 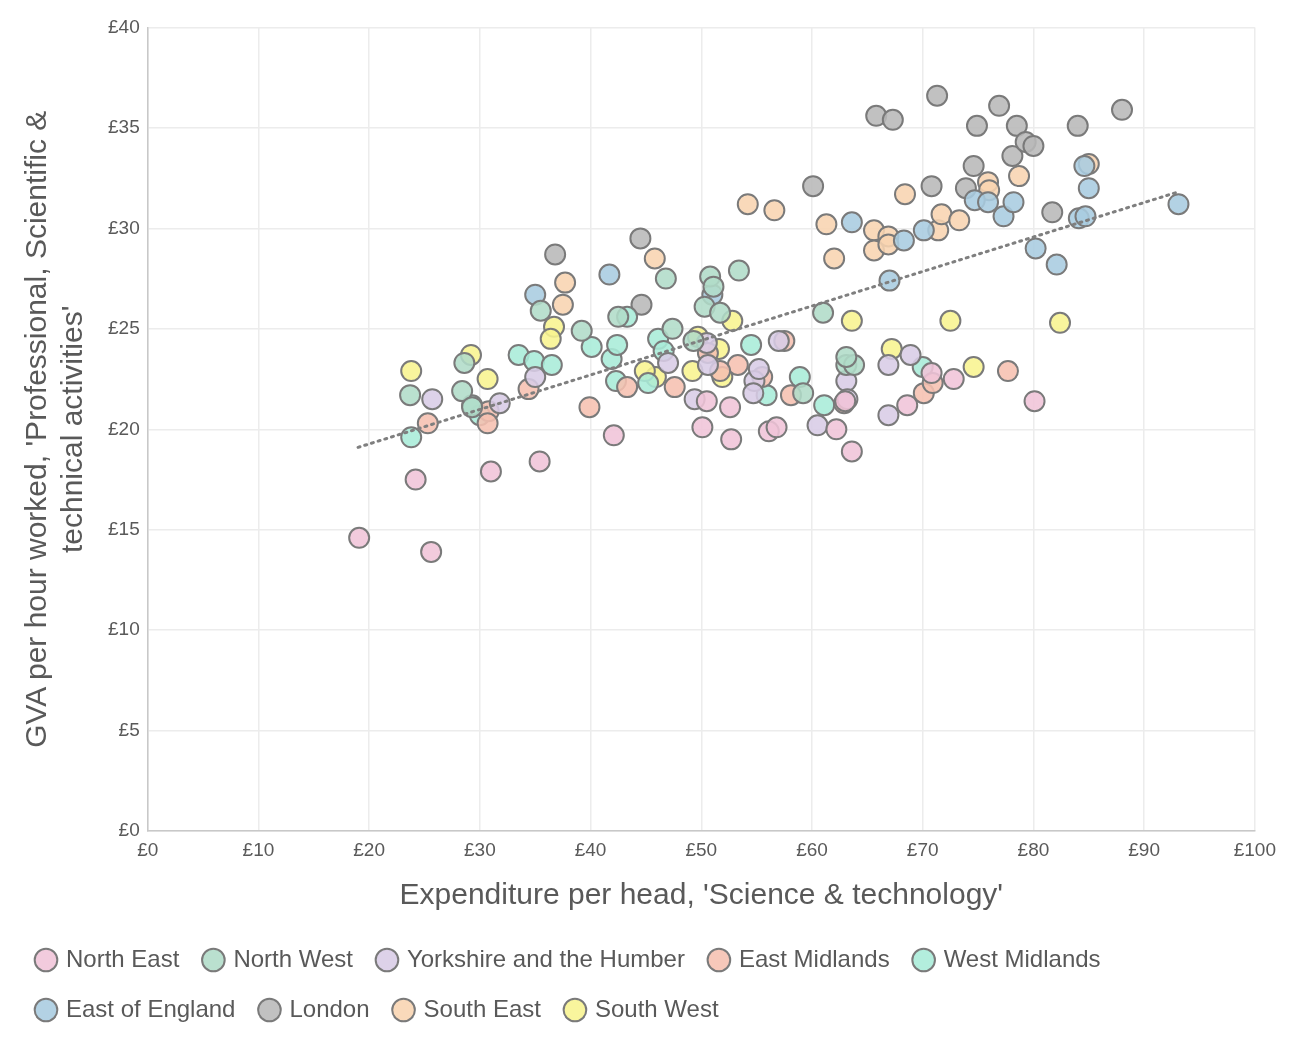 What do you see at coordinates (922, 849) in the screenshot?
I see `x-tick-label: £70` at bounding box center [922, 849].